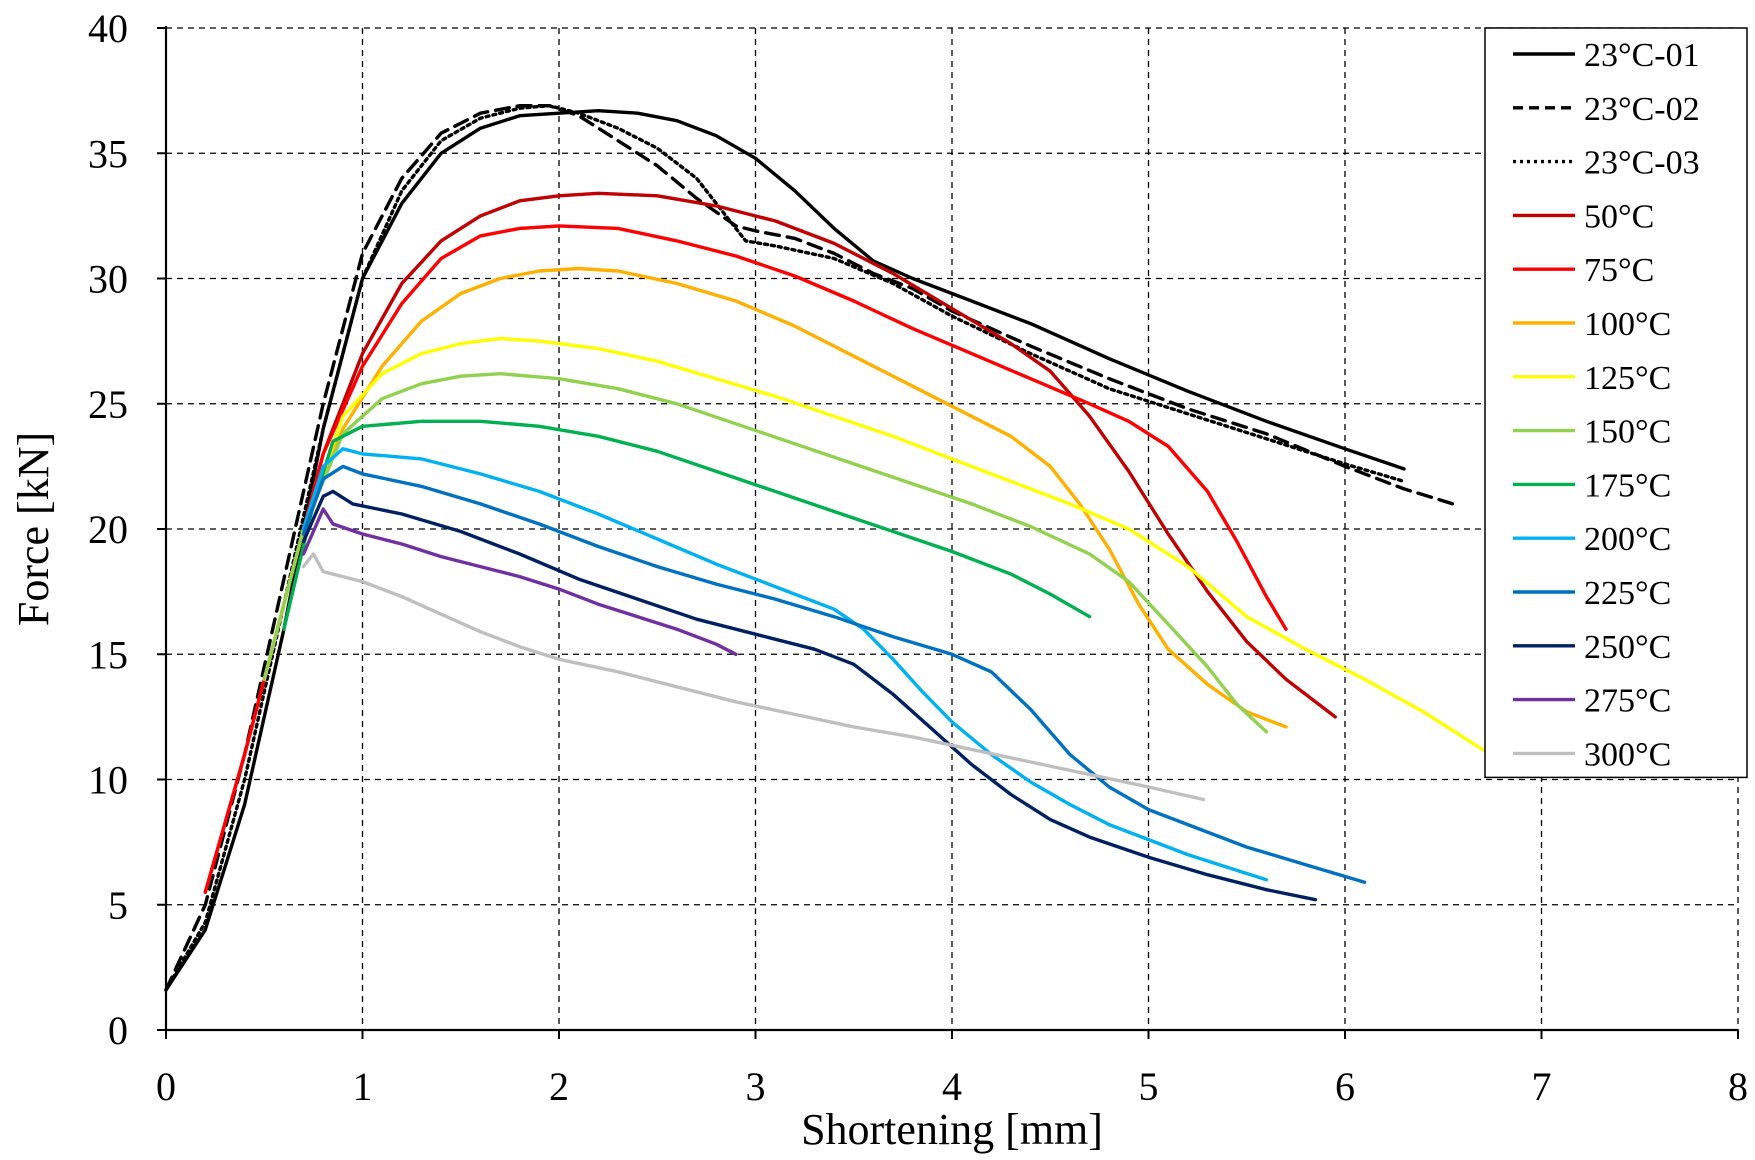 The width and height of the screenshot is (1755, 1160). What do you see at coordinates (1627, 647) in the screenshot?
I see `legend-label-250c: 250°C` at bounding box center [1627, 647].